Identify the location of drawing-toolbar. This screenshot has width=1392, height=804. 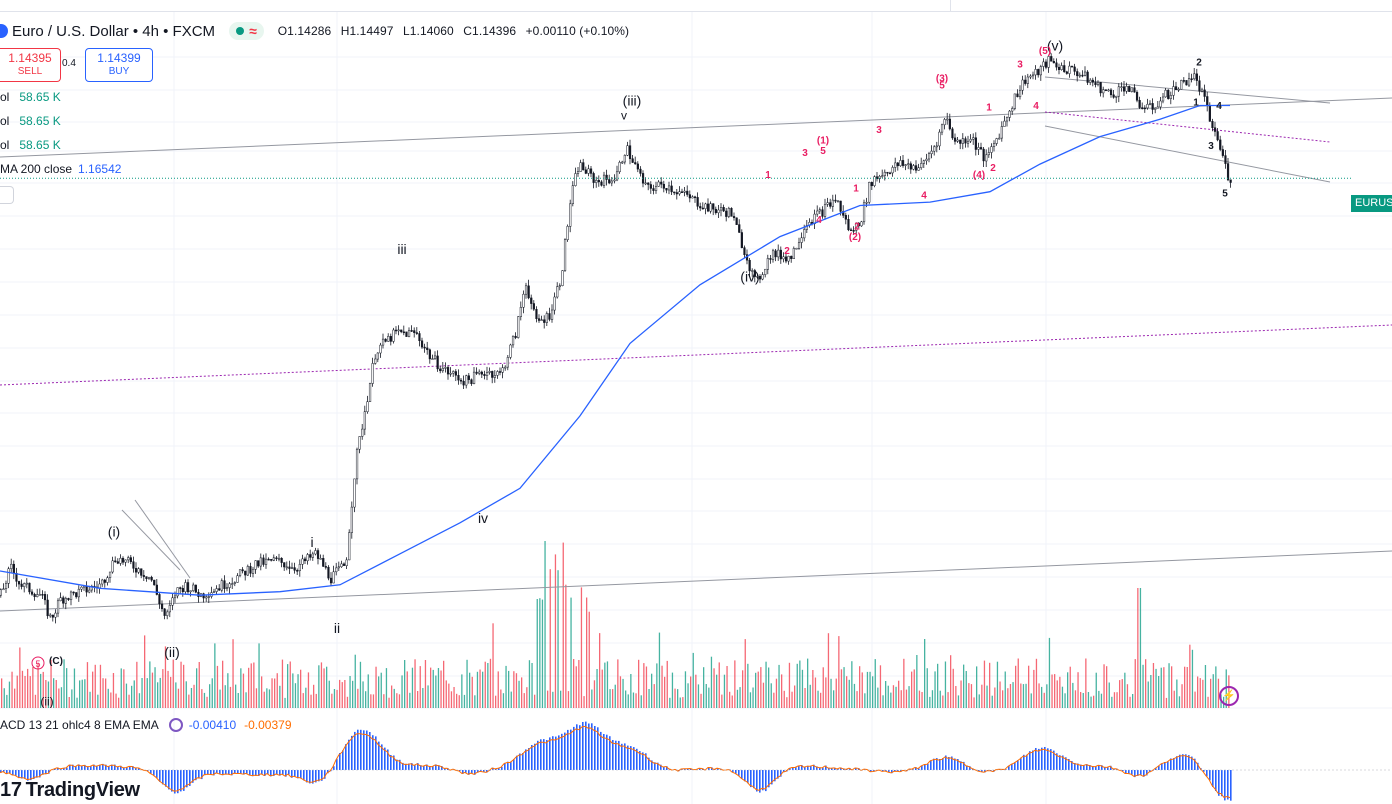
(1171, 6).